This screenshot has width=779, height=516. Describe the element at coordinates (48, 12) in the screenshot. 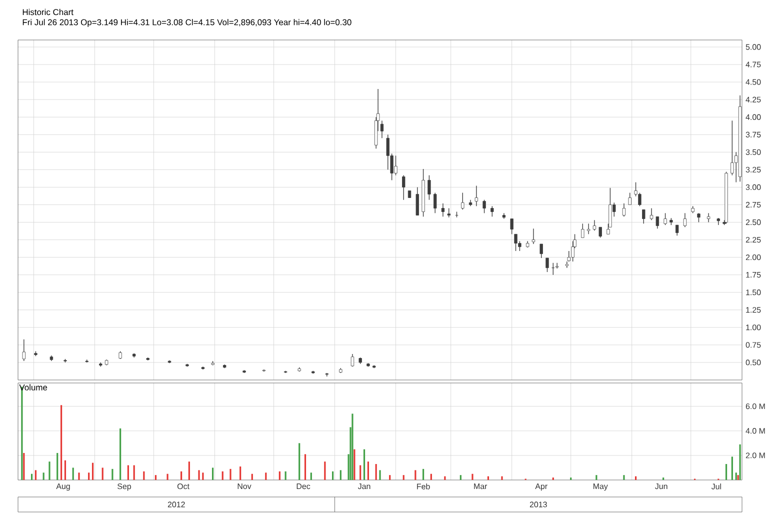

I see `chart-title: Historic Chart` at that location.